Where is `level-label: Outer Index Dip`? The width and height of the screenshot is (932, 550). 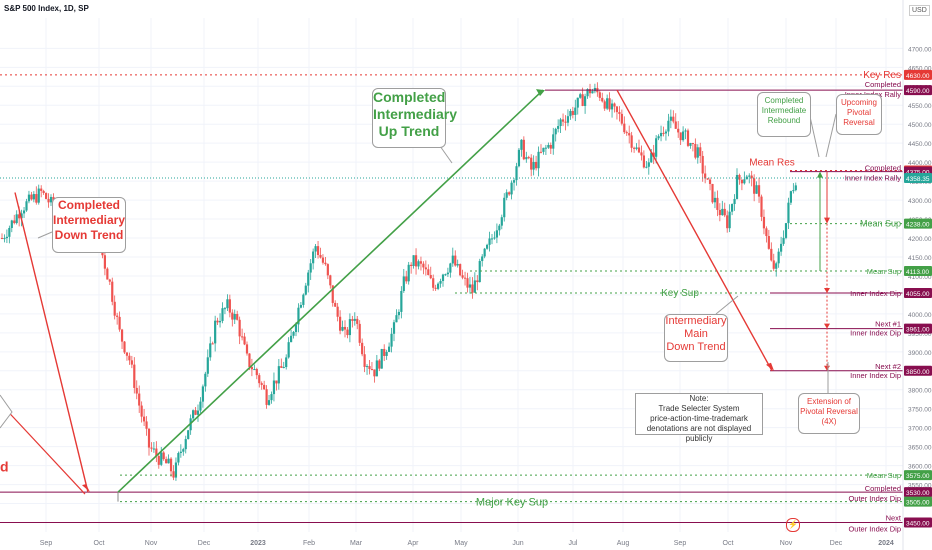
level-label: Outer Index Dip is located at coordinates (874, 498).